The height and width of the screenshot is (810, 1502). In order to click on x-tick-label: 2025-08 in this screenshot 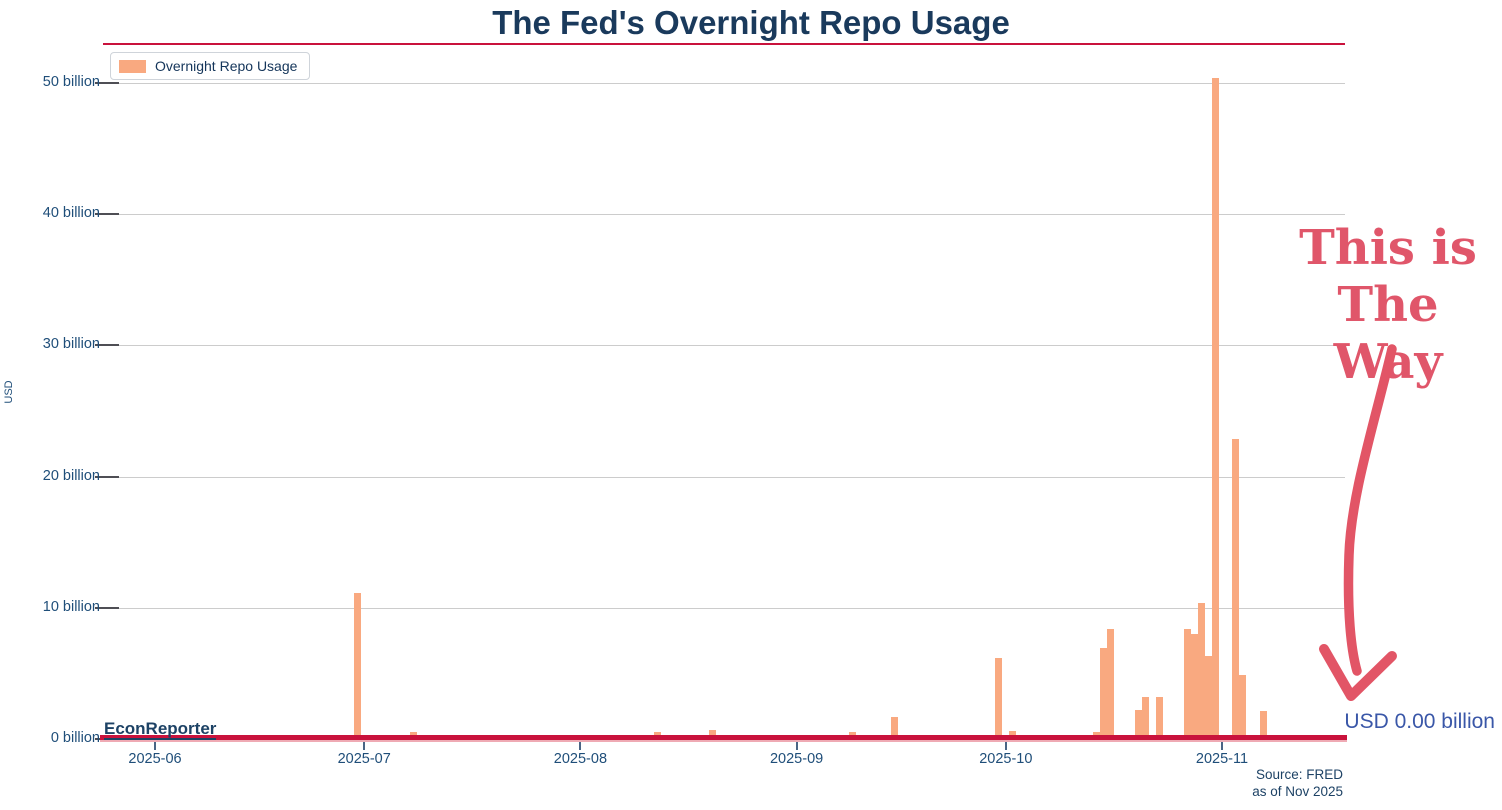, I will do `click(580, 759)`.